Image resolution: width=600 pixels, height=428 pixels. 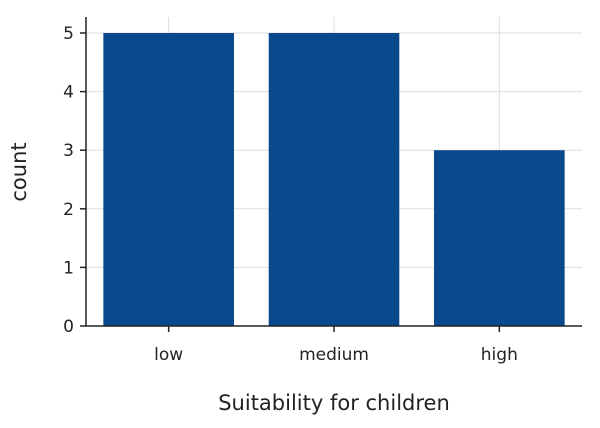 I want to click on y-axis-title: count, so click(x=19, y=171).